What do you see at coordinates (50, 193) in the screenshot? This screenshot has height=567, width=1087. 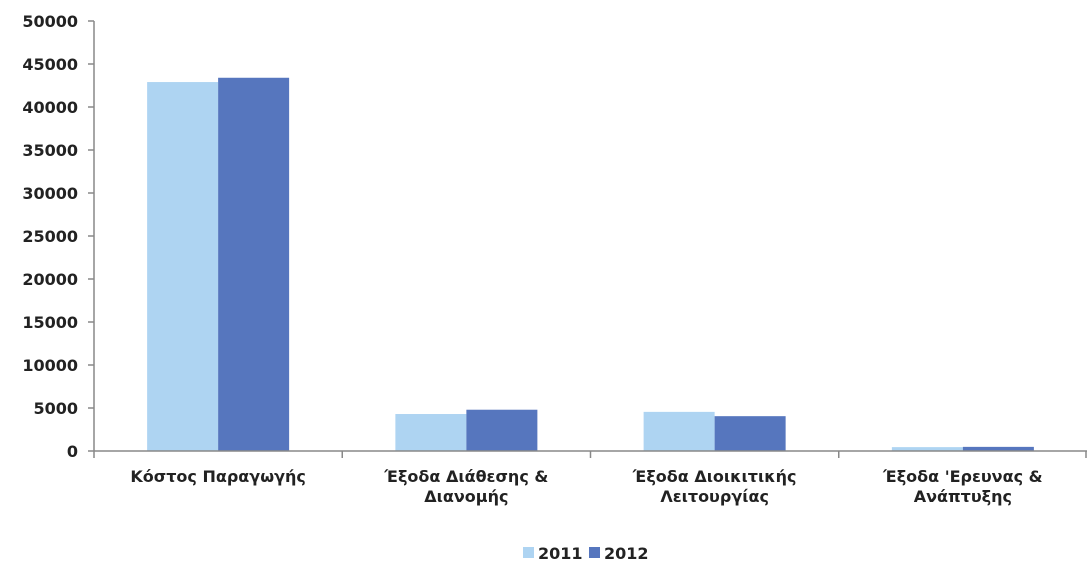 I see `y-tick-label: 30000` at bounding box center [50, 193].